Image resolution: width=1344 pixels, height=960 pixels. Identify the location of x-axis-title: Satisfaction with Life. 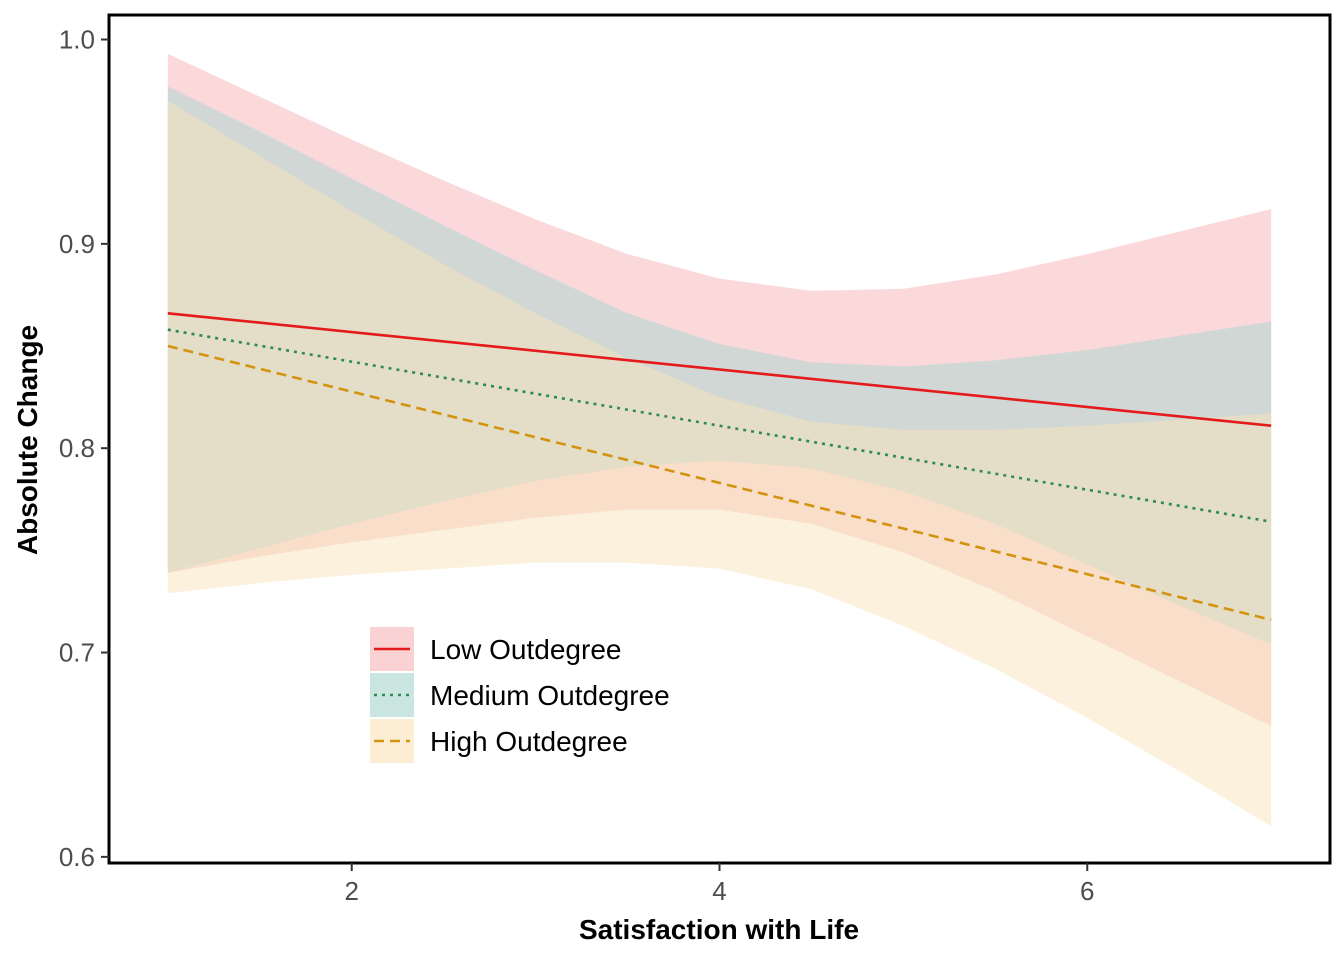
(719, 929).